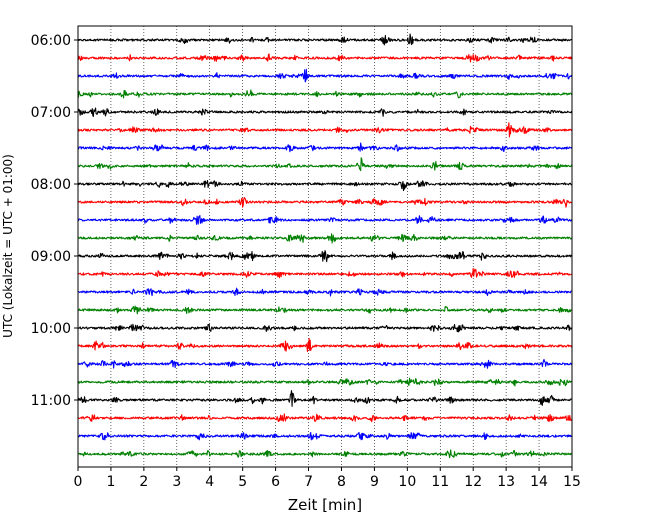 This screenshot has width=650, height=524. Describe the element at coordinates (341, 482) in the screenshot. I see `x-tick-label-8: 8` at that location.